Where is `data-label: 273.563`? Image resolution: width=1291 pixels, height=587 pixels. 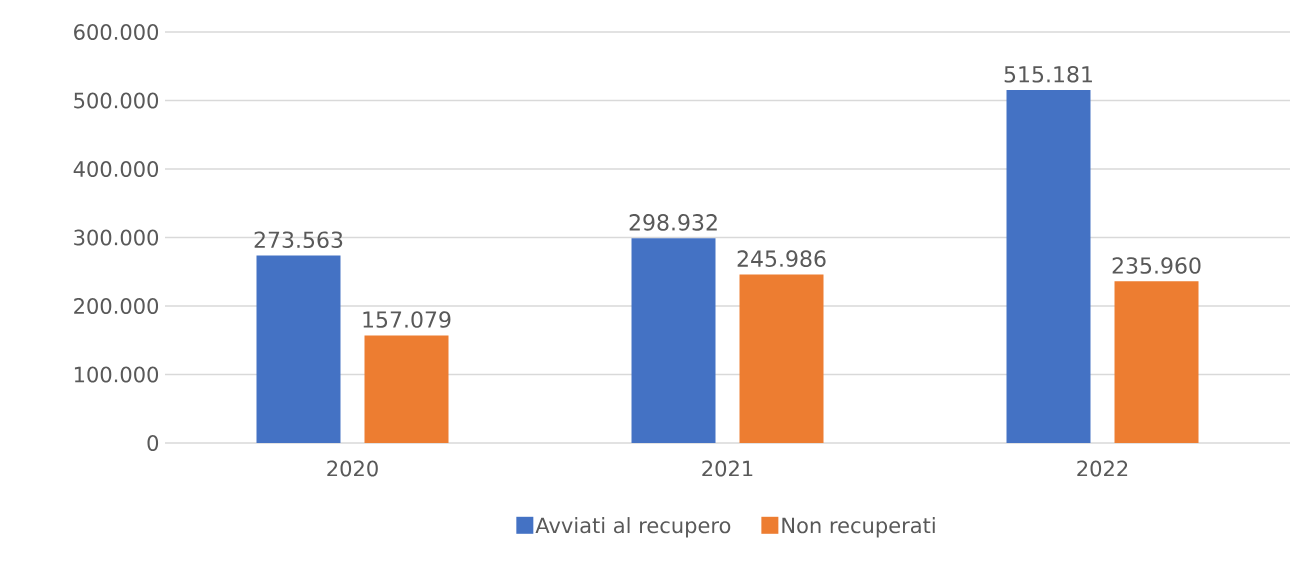 data-label: 273.563 is located at coordinates (298, 240).